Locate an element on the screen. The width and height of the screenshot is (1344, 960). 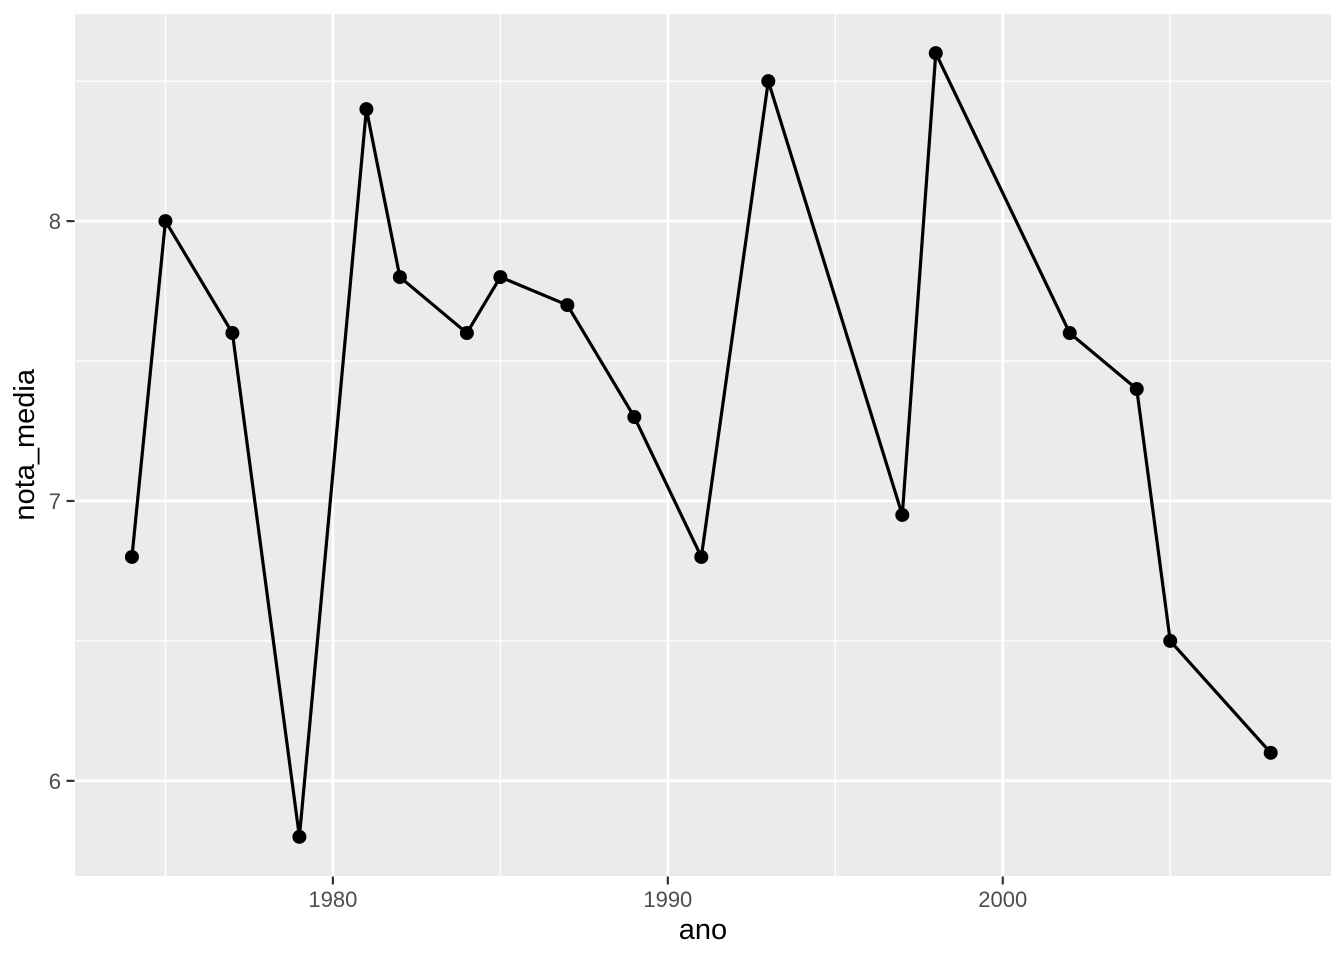
y-tick-label: 7 is located at coordinates (55, 501).